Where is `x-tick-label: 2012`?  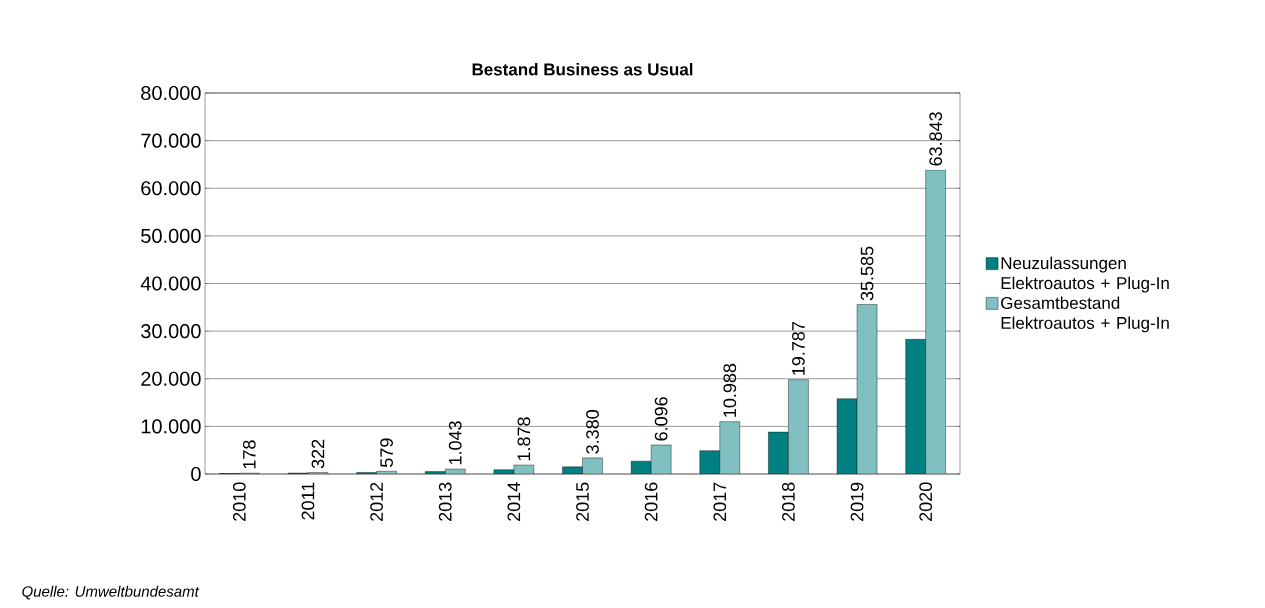
x-tick-label: 2012 is located at coordinates (376, 501).